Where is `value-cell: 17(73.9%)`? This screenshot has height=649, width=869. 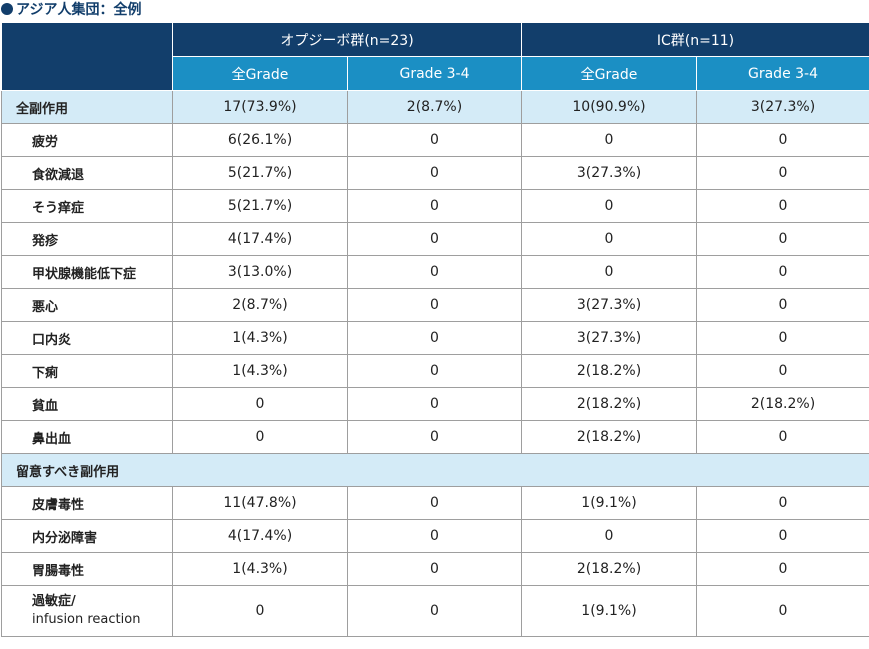 value-cell: 17(73.9%) is located at coordinates (260, 107).